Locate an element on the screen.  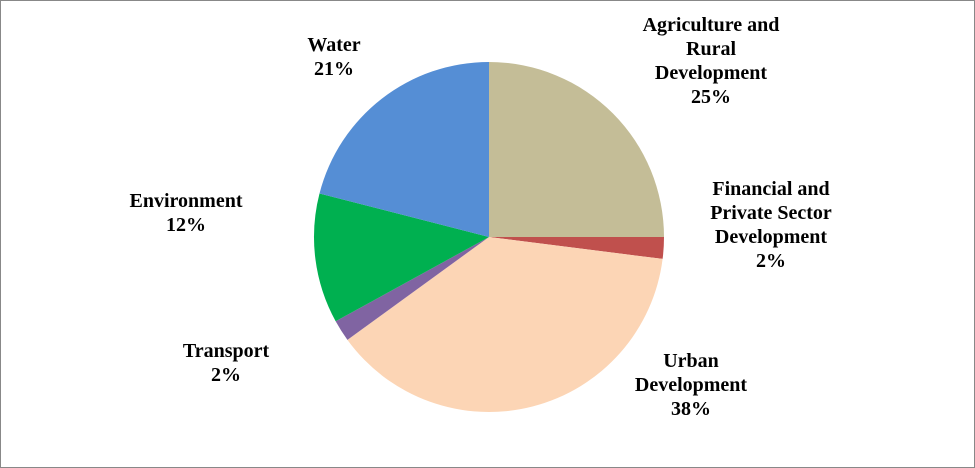
category: Environment is located at coordinates (186, 201).